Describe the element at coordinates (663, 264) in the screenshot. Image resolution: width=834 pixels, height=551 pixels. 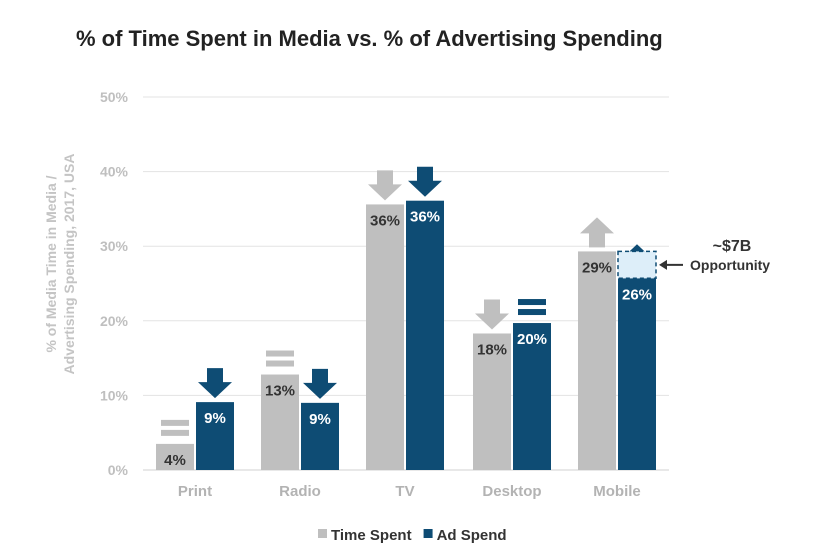
I see `left-arrow-icon` at that location.